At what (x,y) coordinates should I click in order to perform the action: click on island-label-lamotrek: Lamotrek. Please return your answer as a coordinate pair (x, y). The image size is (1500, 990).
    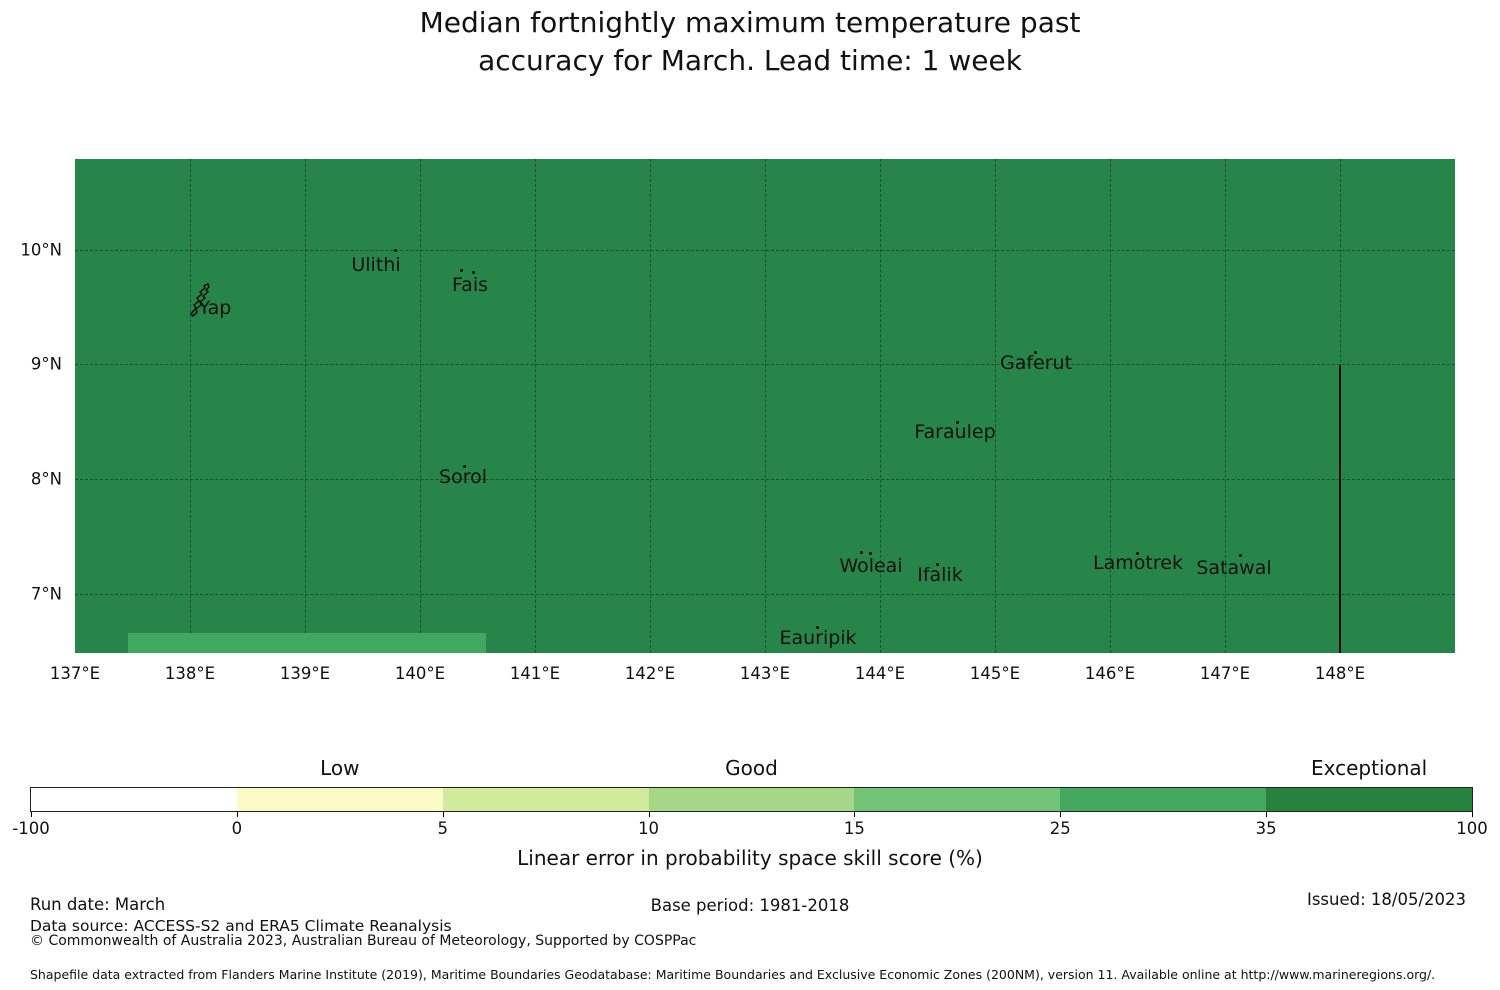
    Looking at the image, I should click on (1138, 563).